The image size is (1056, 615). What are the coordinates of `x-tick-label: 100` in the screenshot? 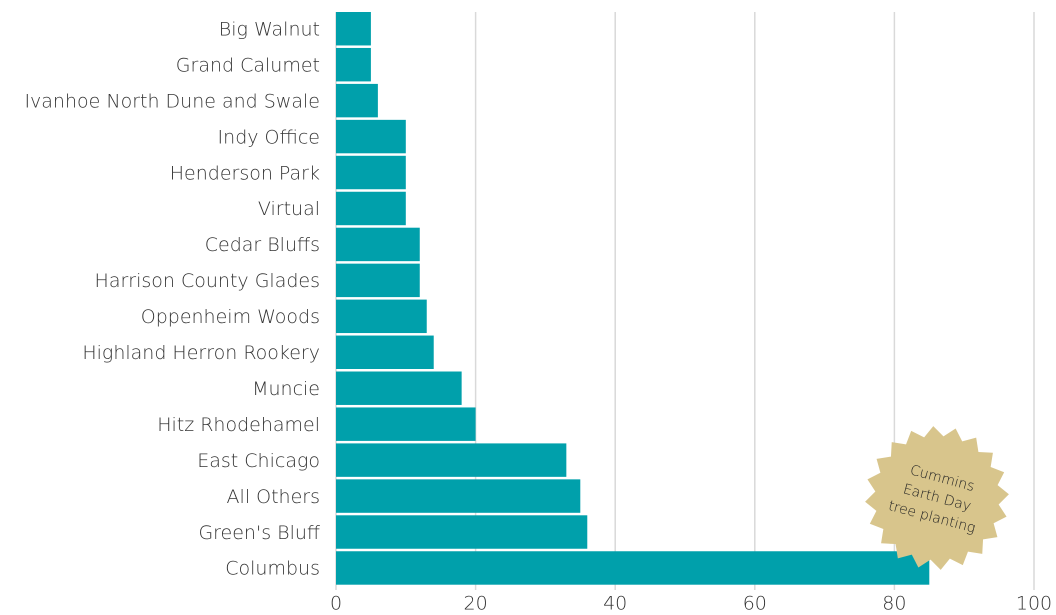 It's located at (1034, 604).